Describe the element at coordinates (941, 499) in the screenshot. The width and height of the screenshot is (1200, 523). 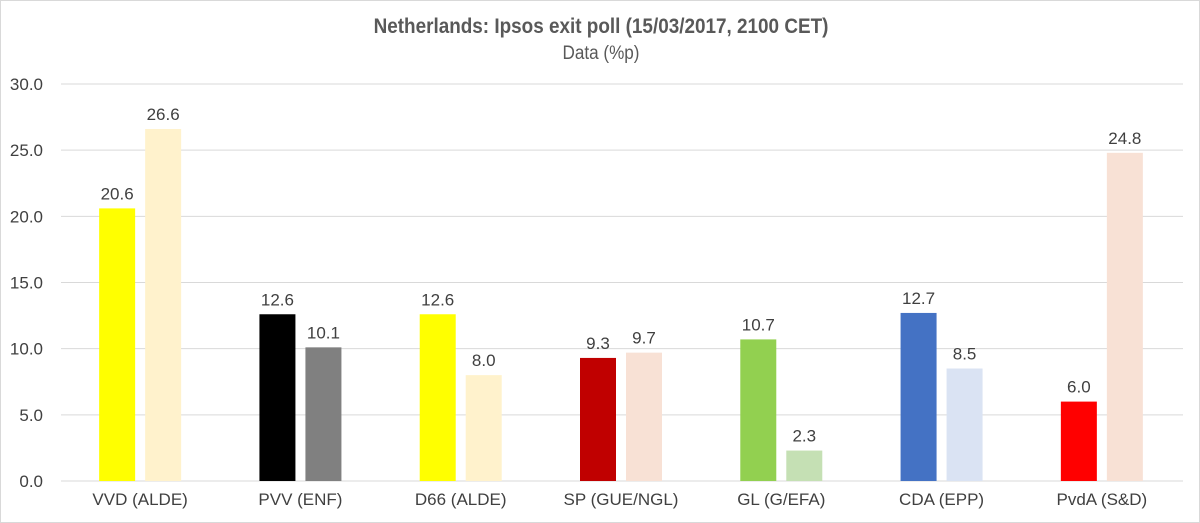
I see `x-tick-label: CDA (EPP)` at that location.